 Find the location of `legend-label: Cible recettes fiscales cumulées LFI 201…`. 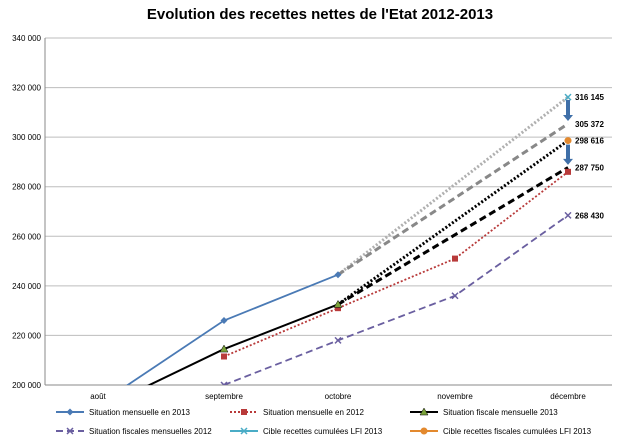

legend-label: Cible recettes fiscales cumulées LFI 201… is located at coordinates (517, 431).